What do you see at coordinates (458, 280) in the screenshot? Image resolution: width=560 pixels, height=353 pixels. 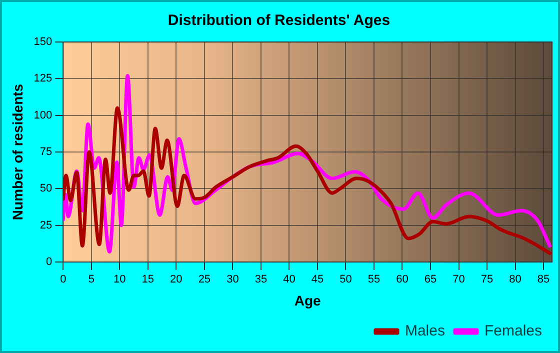 I see `x-tick-label: 70` at bounding box center [458, 280].